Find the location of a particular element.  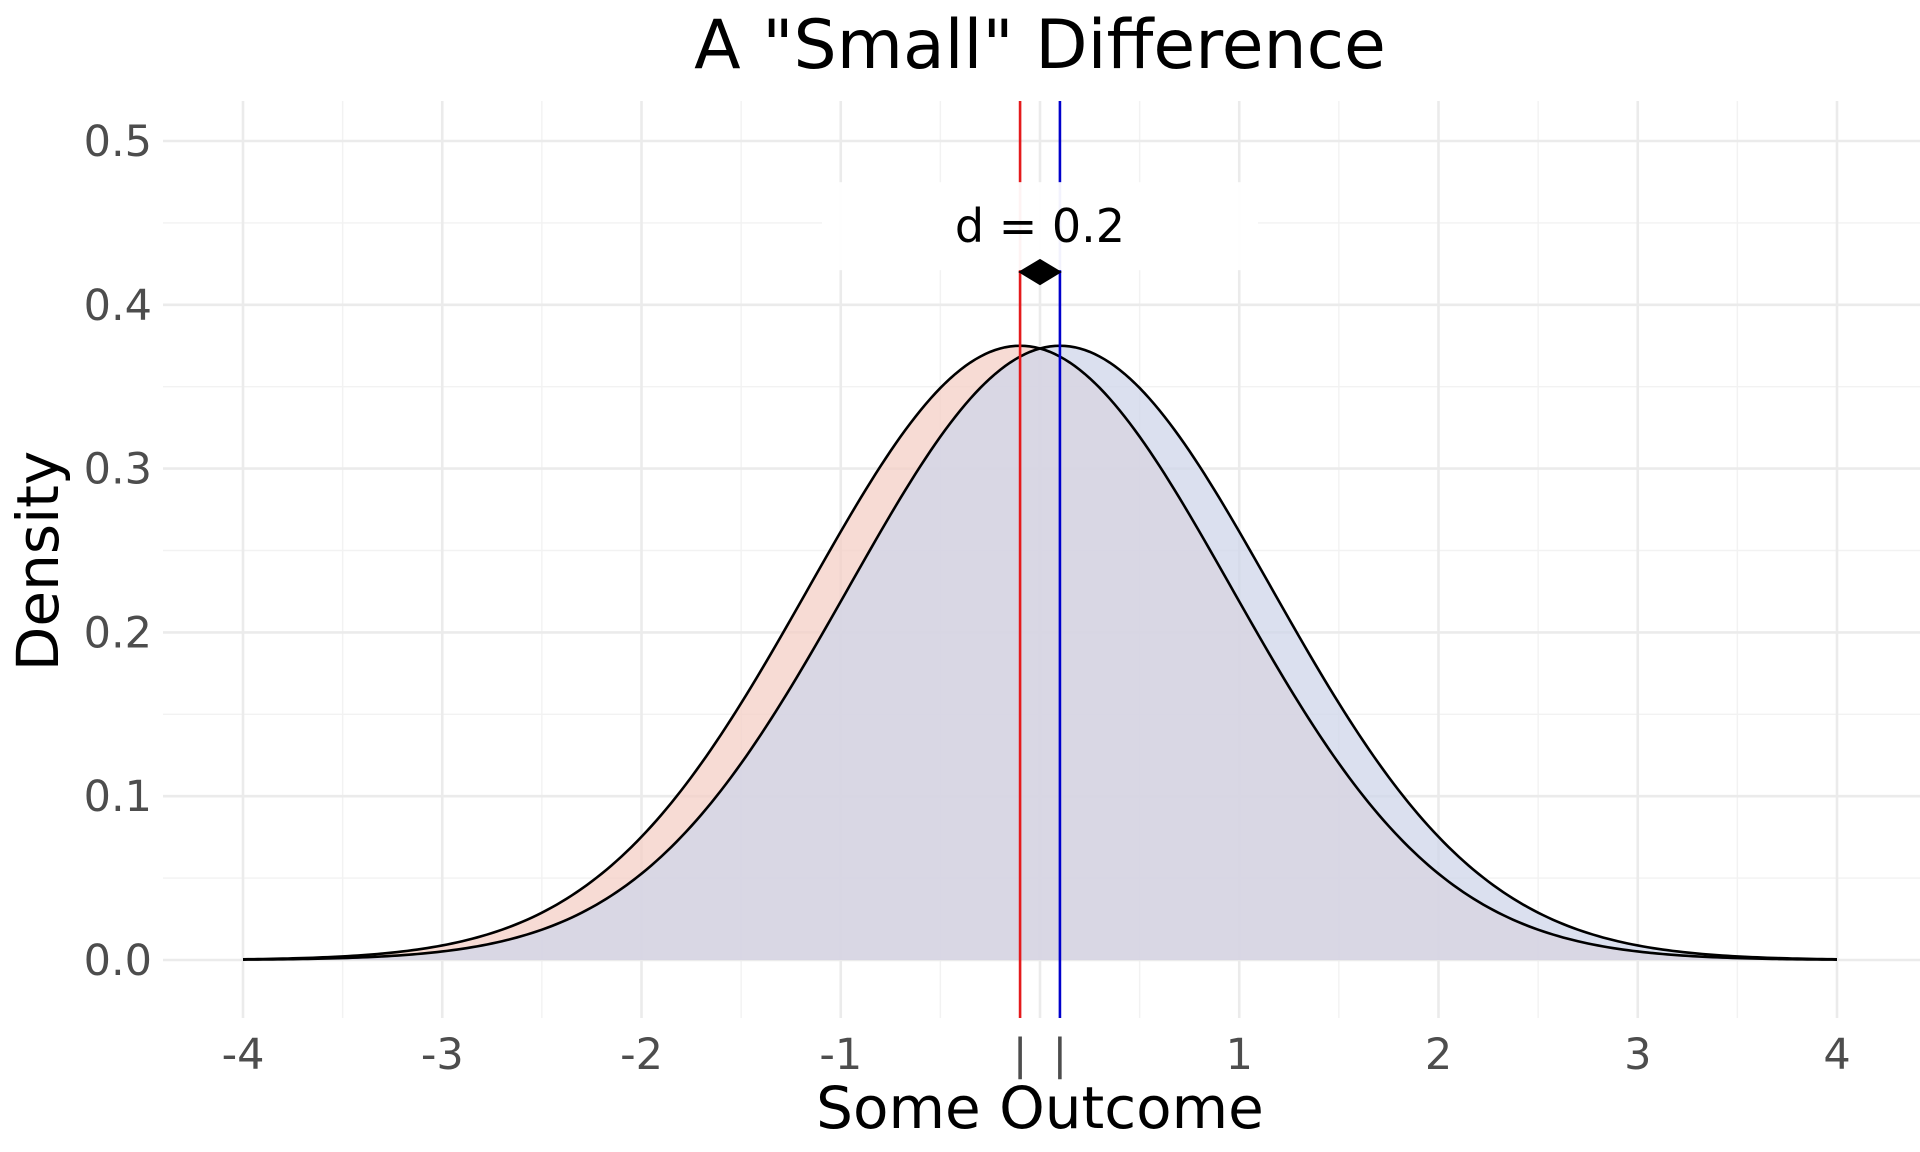

x-tick-label: -1 is located at coordinates (840, 1055).